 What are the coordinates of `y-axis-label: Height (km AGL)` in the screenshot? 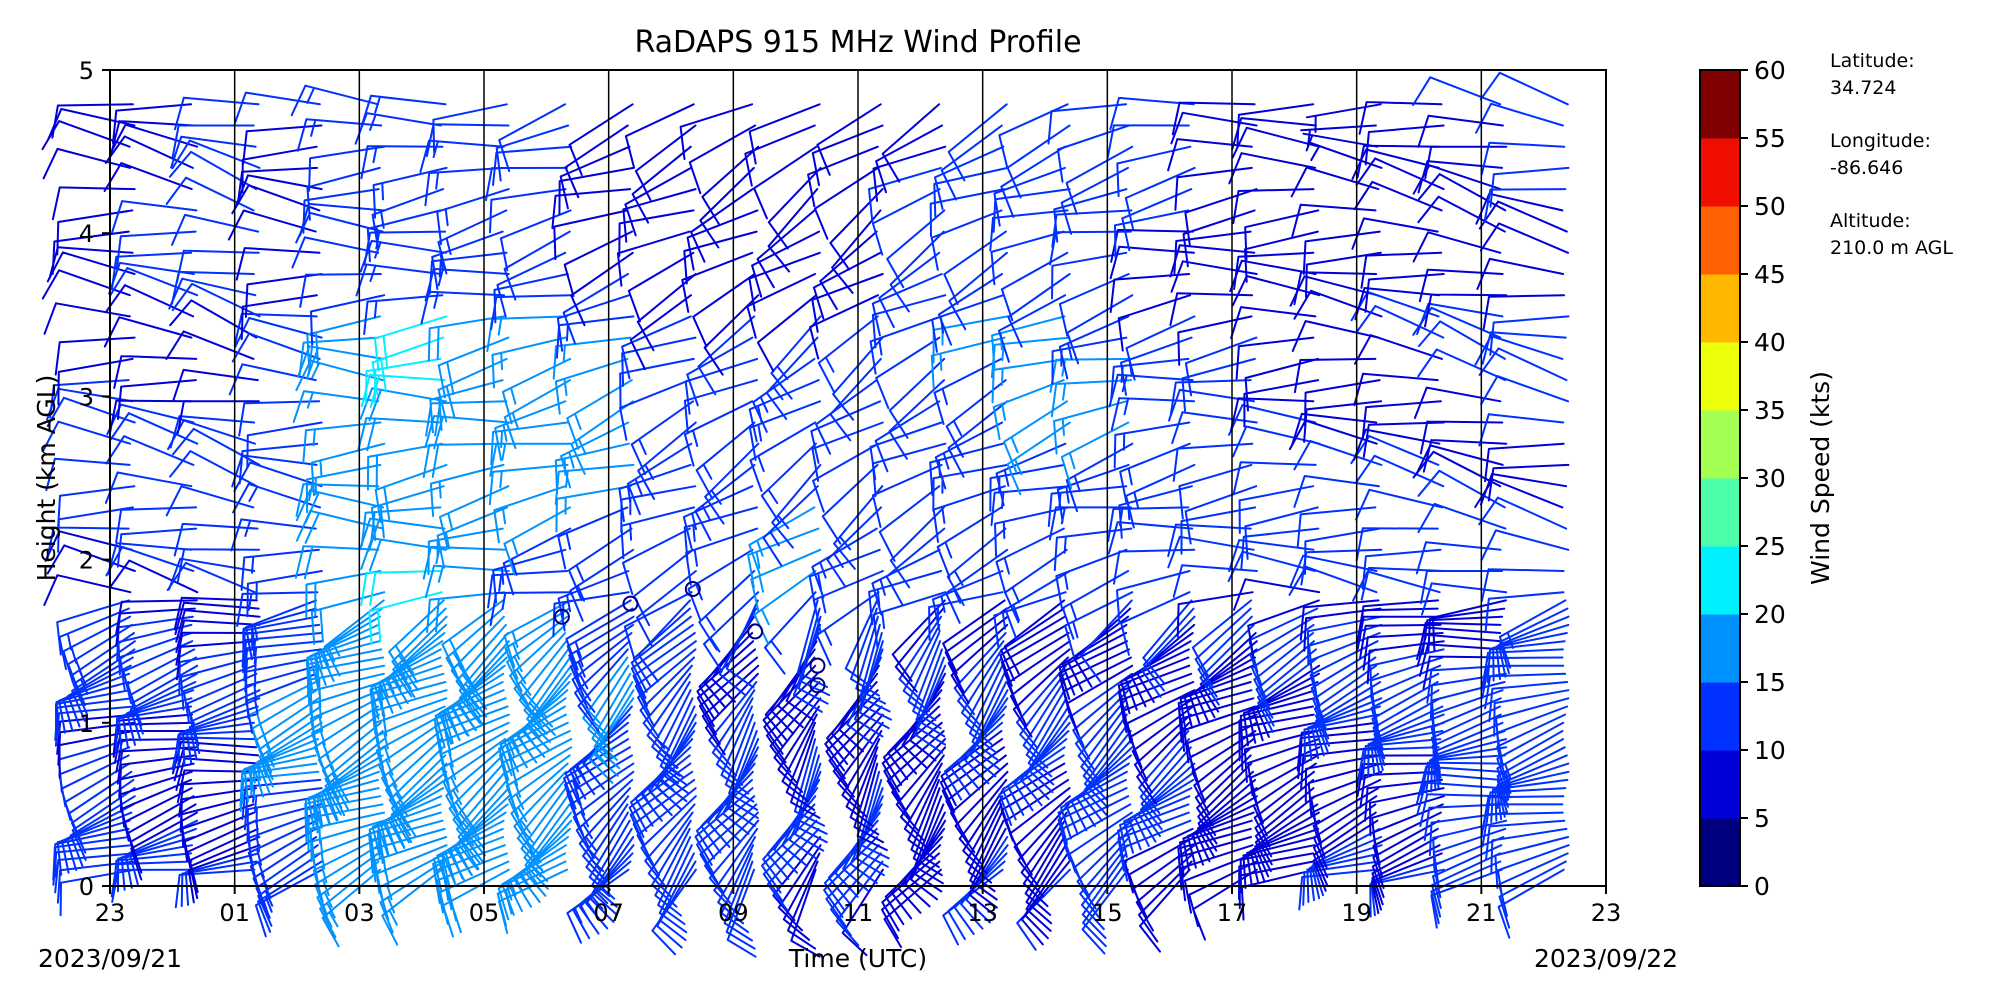 It's located at (46, 478).